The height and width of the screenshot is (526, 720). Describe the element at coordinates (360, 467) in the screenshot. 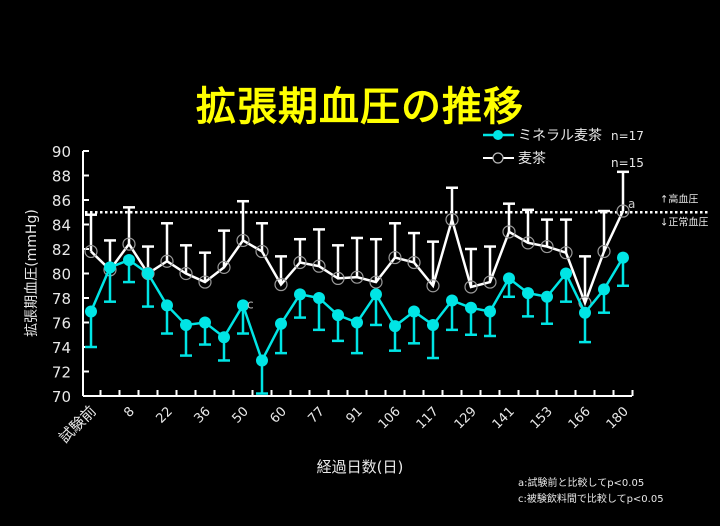

I see `x-axis-title: 経過日数(日)` at that location.